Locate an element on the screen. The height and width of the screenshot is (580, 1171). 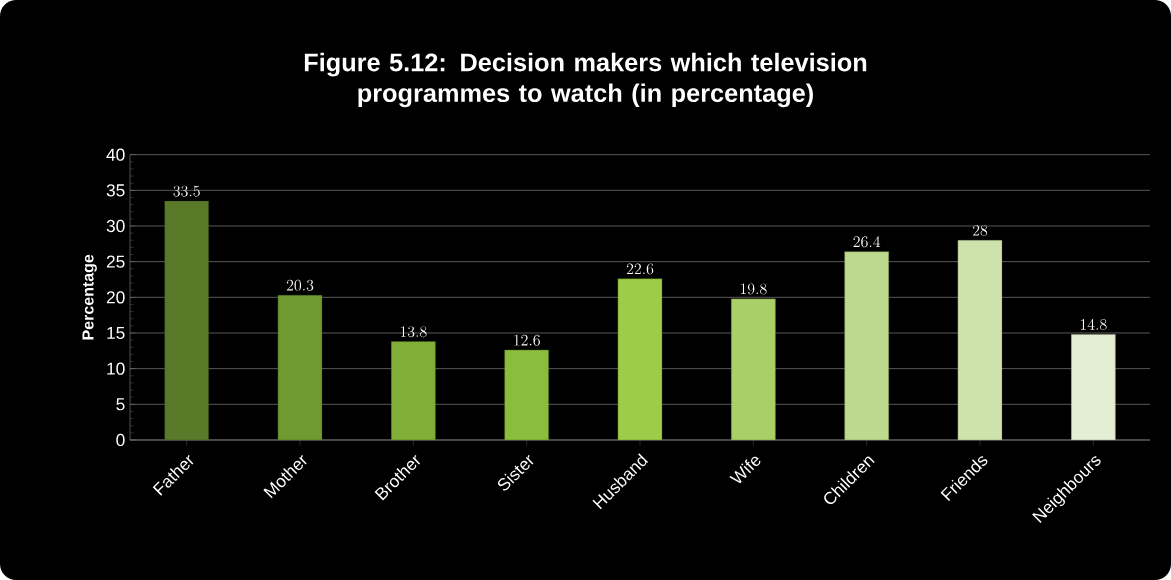
y-tick-label: 20 is located at coordinates (115, 297).